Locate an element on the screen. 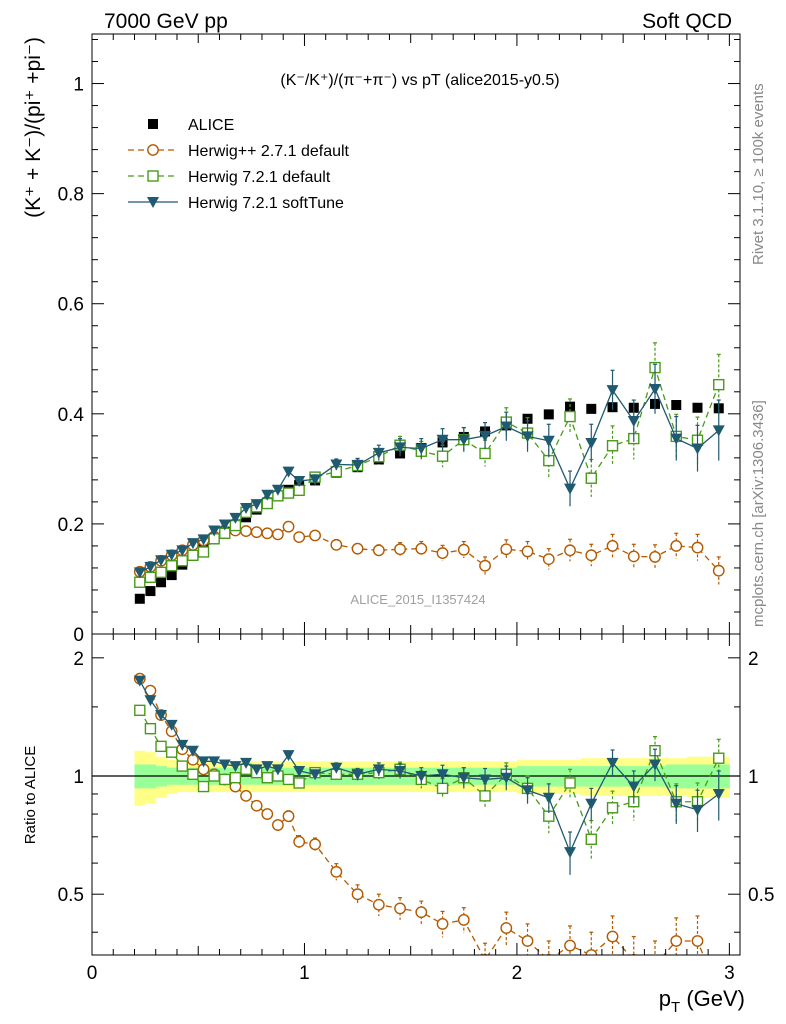  legend-marker is located at coordinates (153, 202).